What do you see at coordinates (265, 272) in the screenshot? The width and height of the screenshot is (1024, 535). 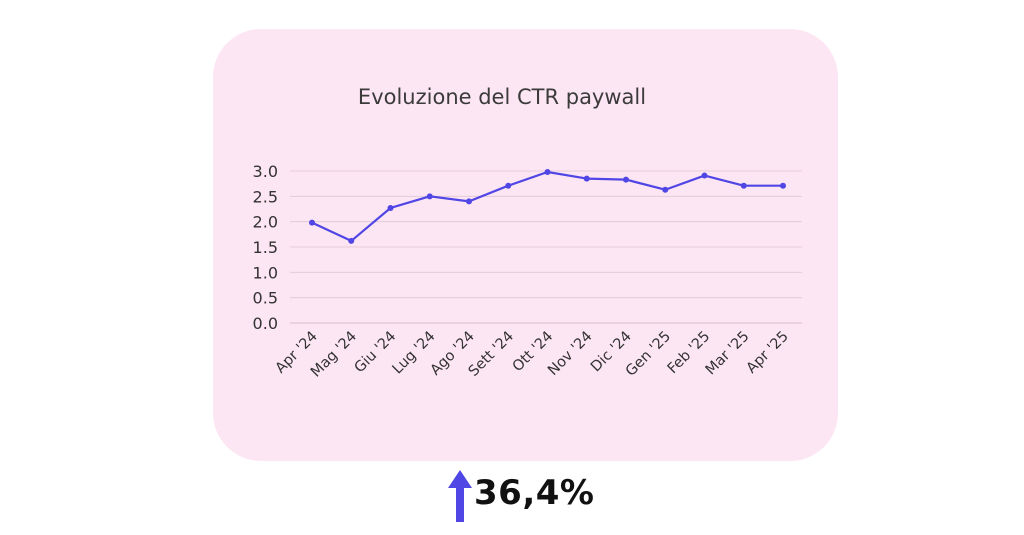 I see `y-tick-label: 1.0` at bounding box center [265, 272].